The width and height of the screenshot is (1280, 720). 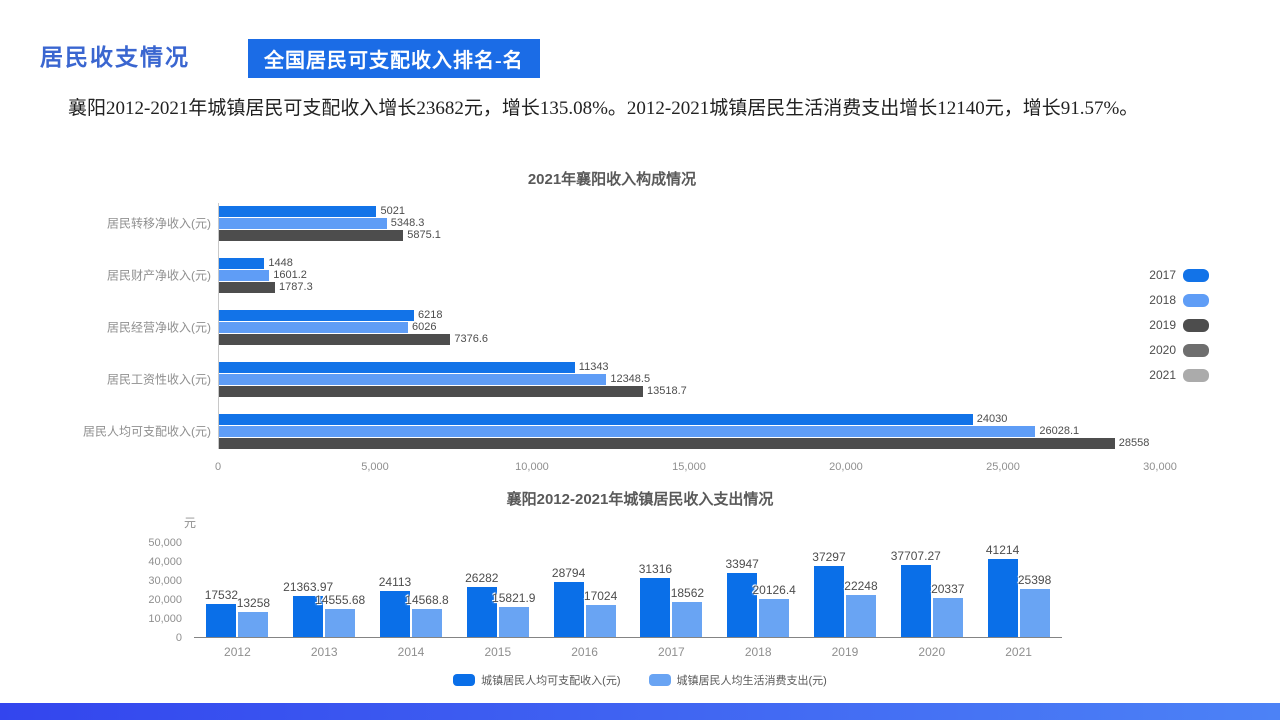 I want to click on bar-row: 6218, so click(x=689, y=315).